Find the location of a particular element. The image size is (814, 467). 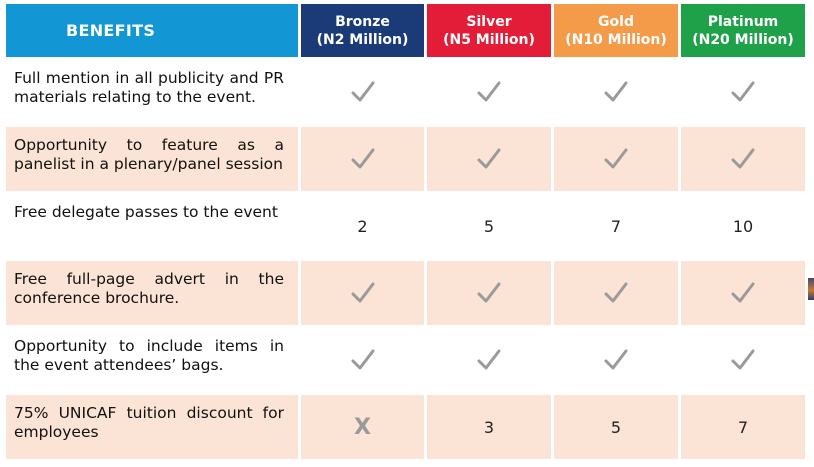

value-text: 10 is located at coordinates (743, 226).